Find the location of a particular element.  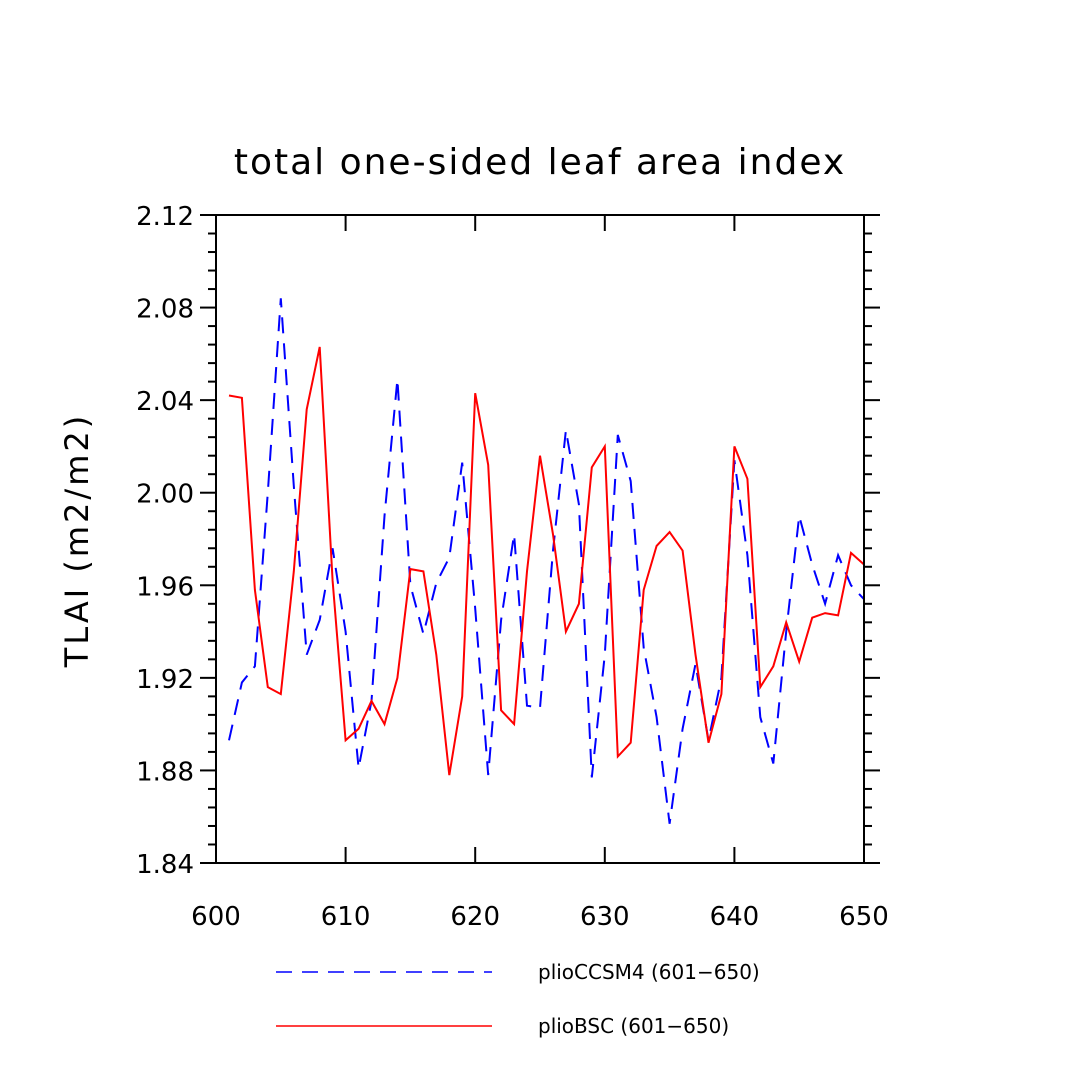

y-tick-label: 1.92 is located at coordinates (165, 680).